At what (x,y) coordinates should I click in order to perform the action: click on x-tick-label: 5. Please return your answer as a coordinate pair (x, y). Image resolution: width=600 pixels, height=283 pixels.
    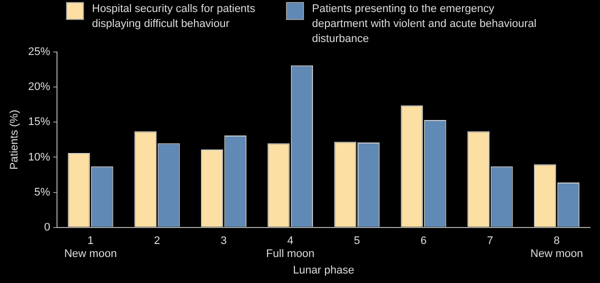
    Looking at the image, I should click on (357, 241).